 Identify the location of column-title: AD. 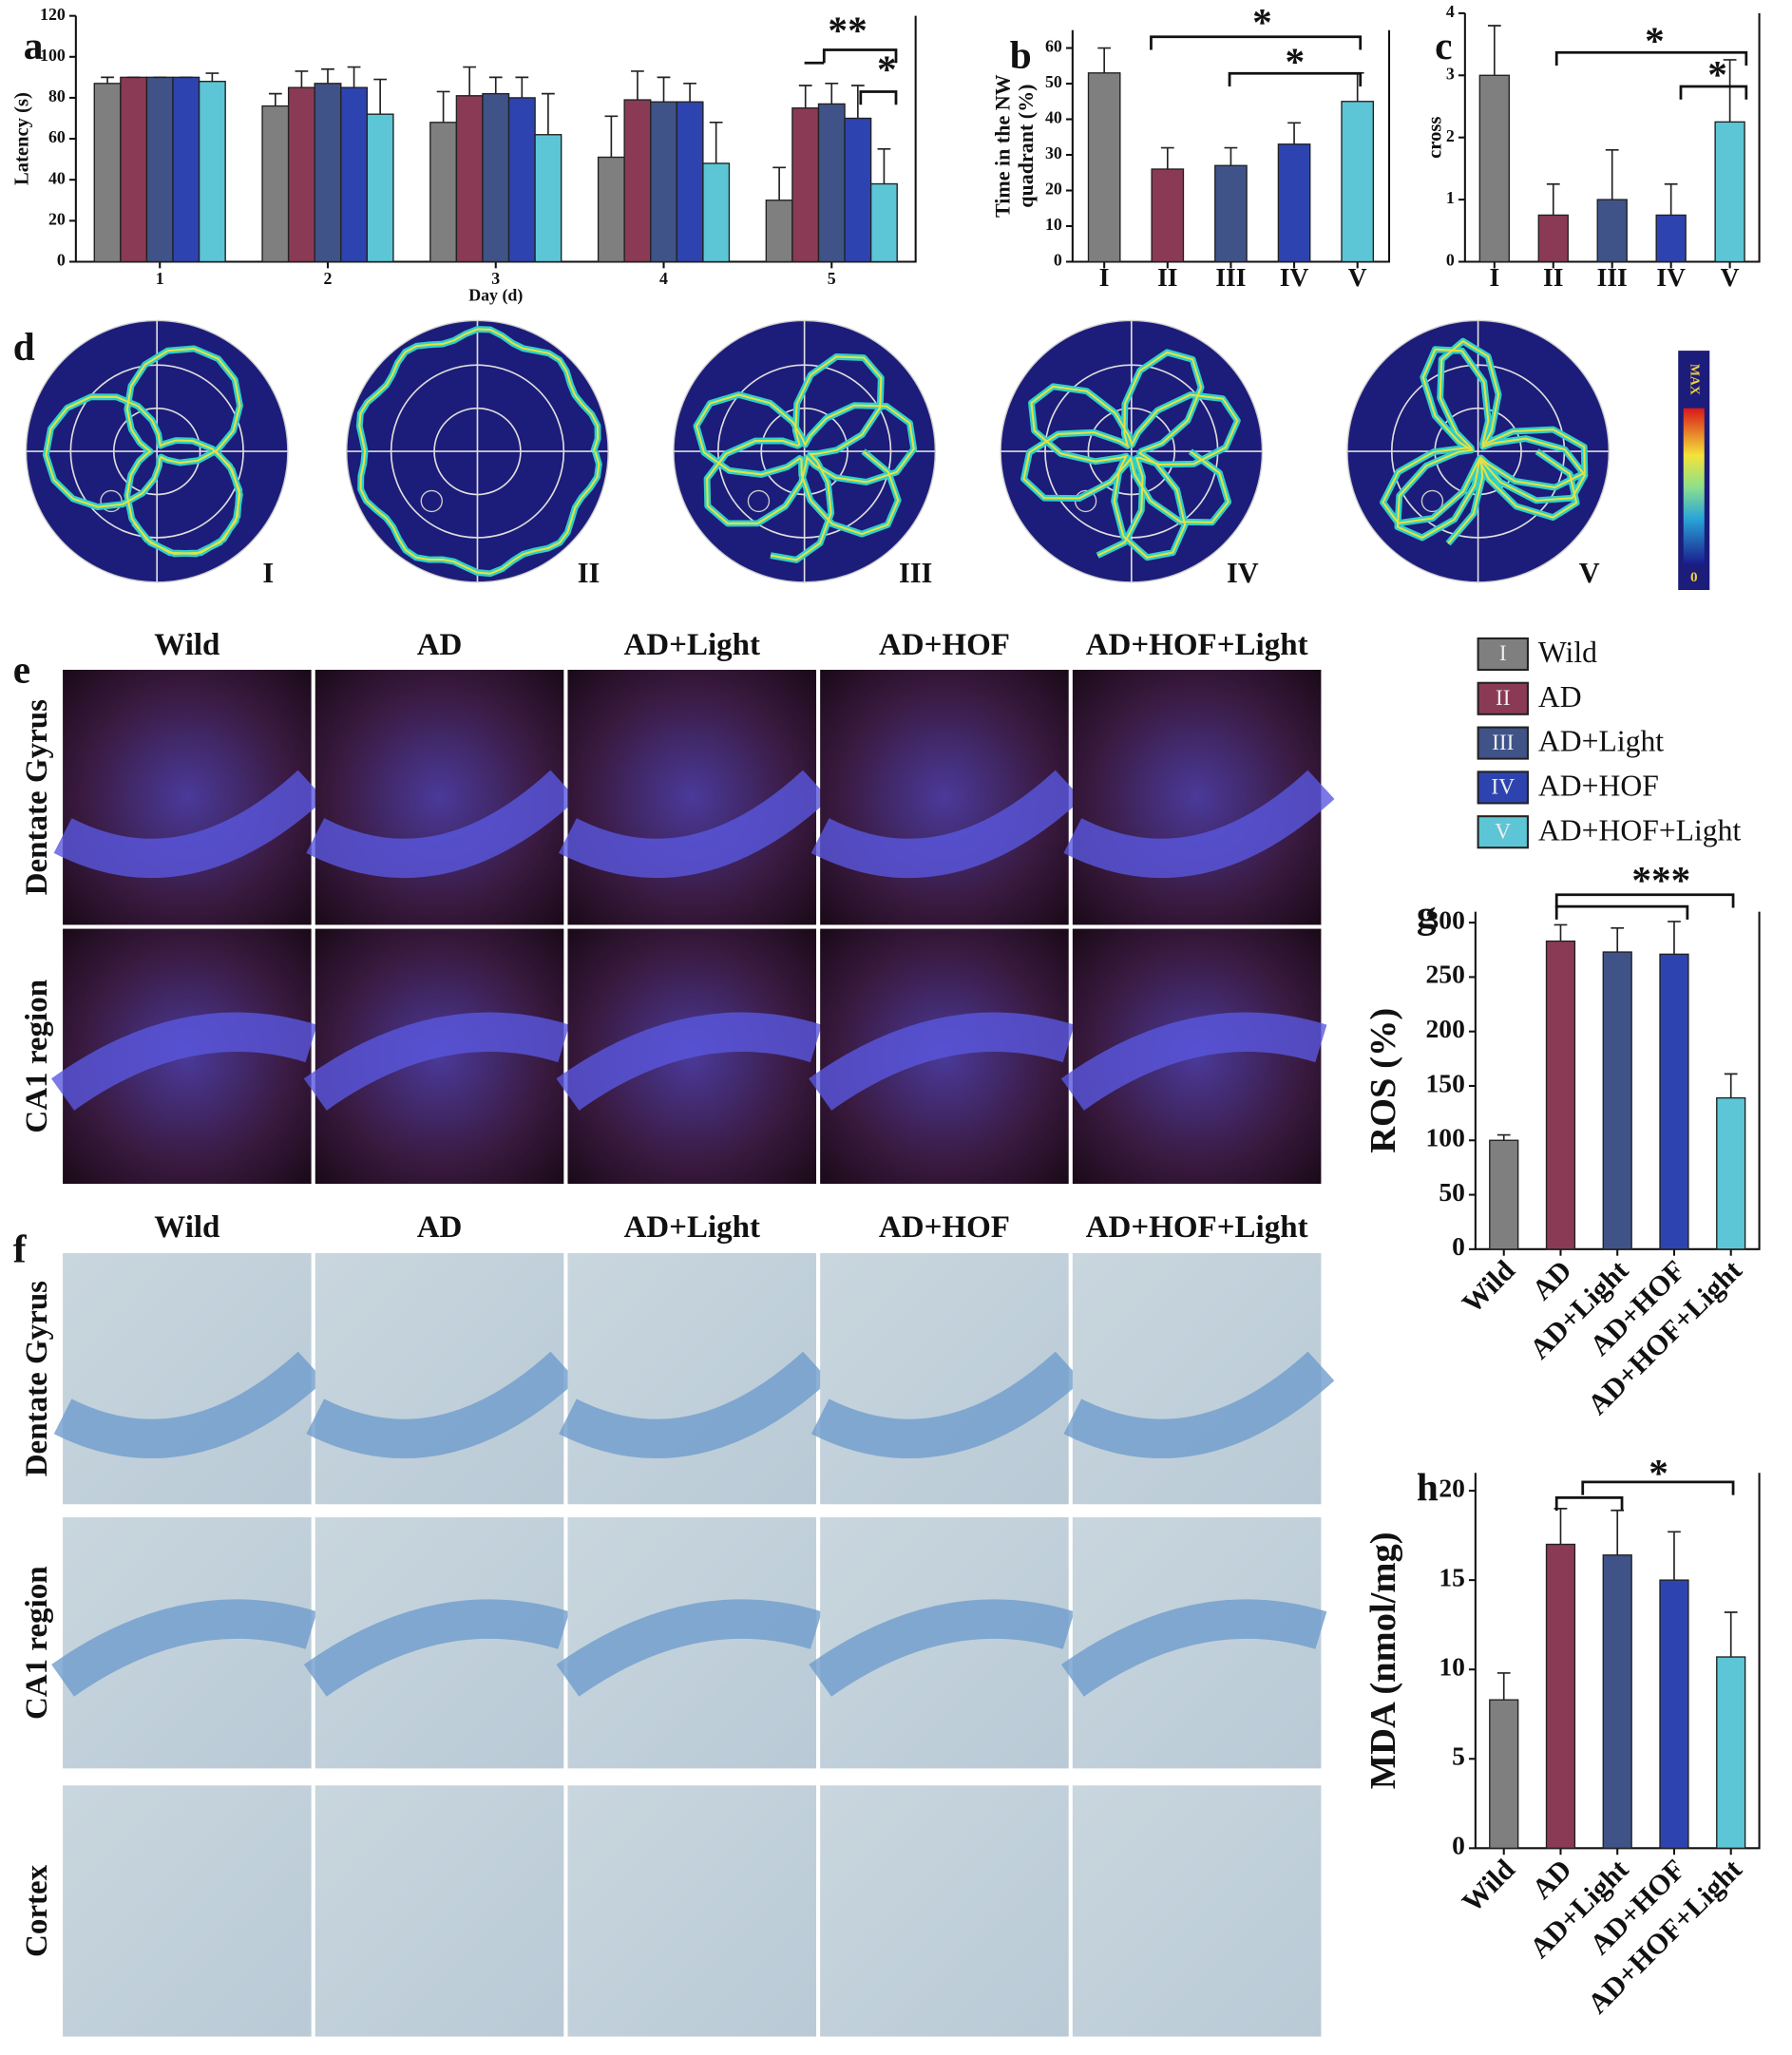
(440, 1227).